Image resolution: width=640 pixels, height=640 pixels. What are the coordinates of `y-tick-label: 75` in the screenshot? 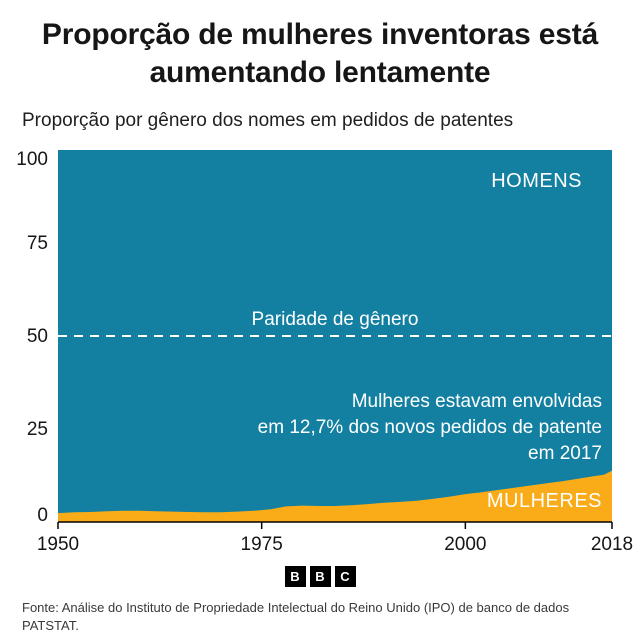 It's located at (37, 243).